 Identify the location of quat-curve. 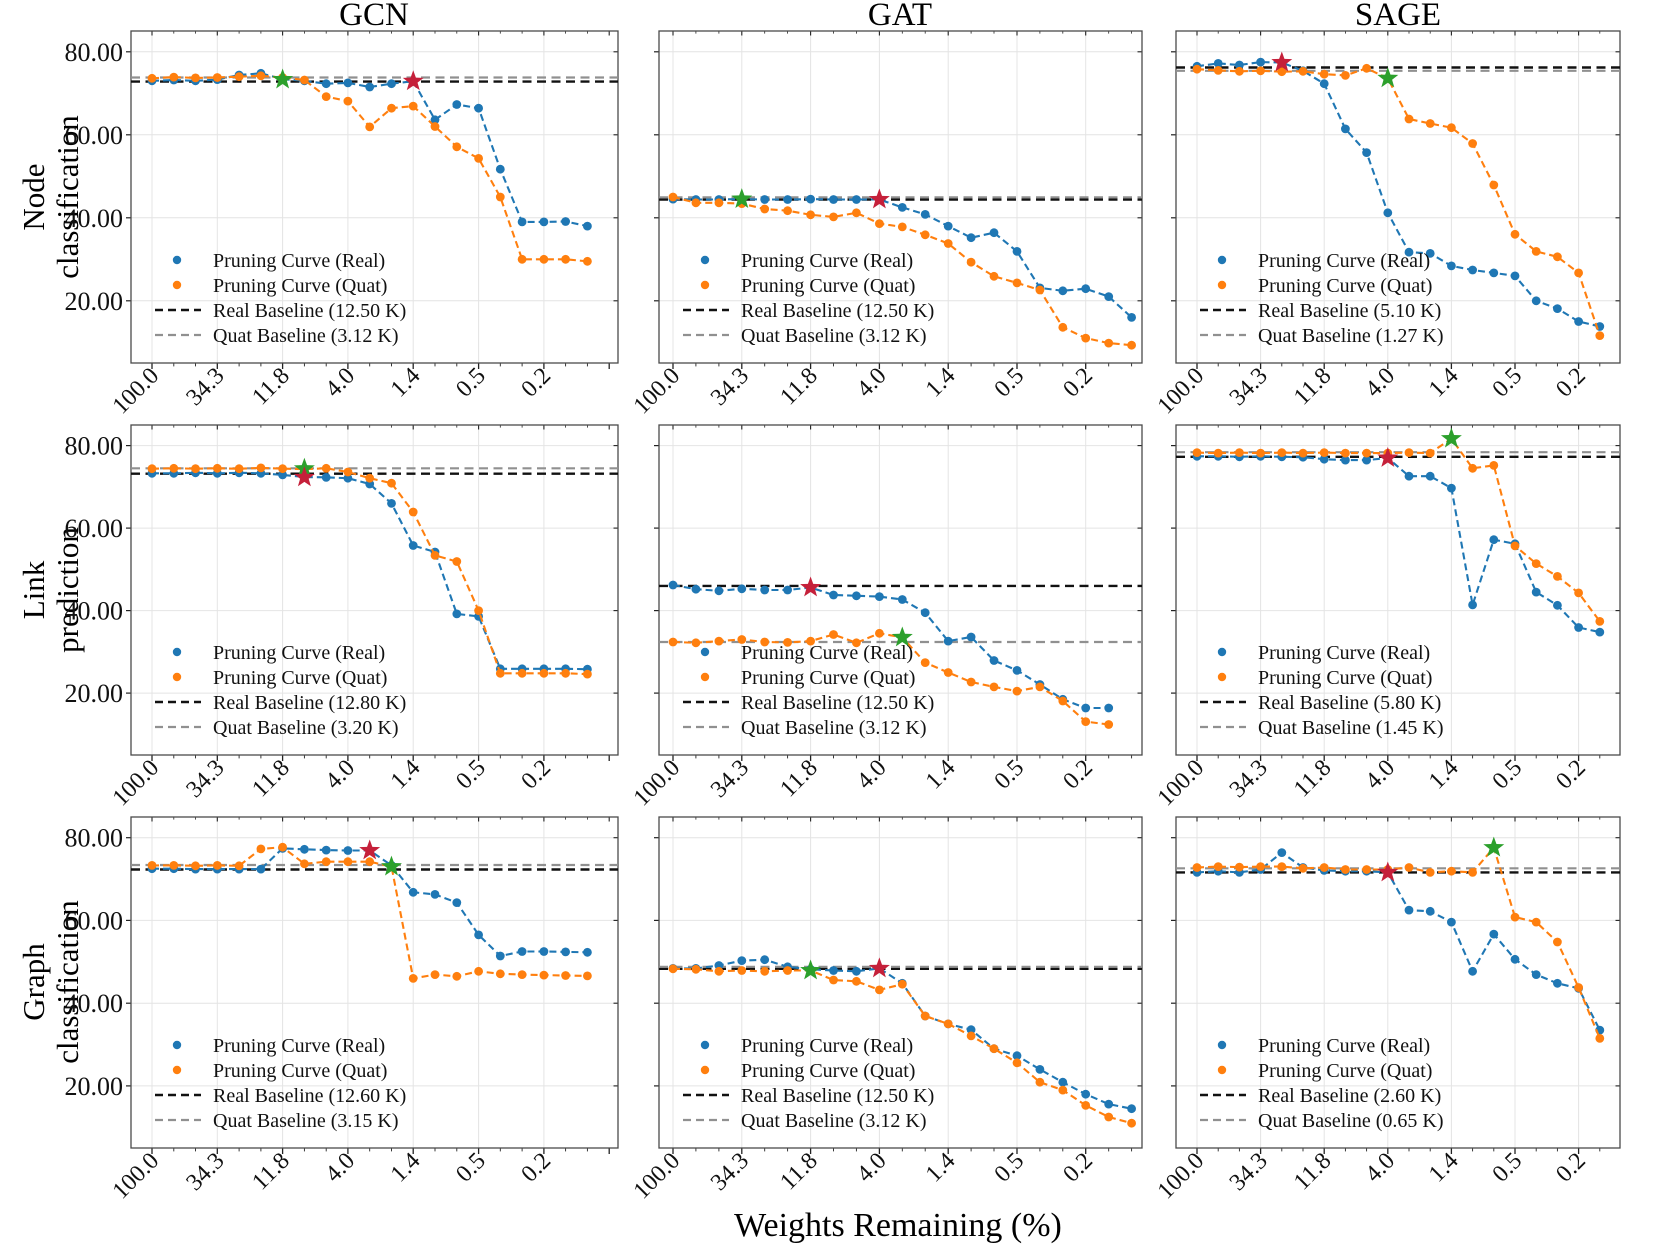
(369, 571).